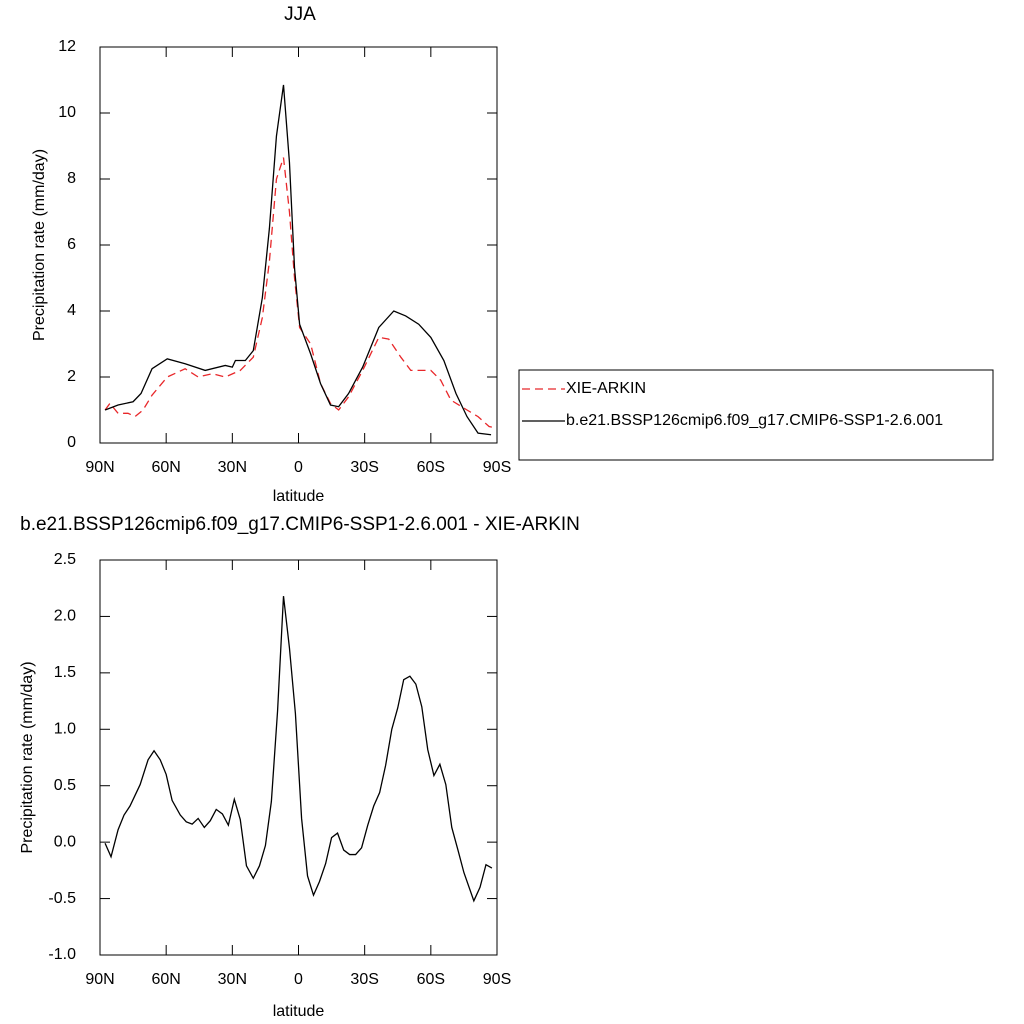  Describe the element at coordinates (65, 729) in the screenshot. I see `y-tick-label: 1.0` at that location.